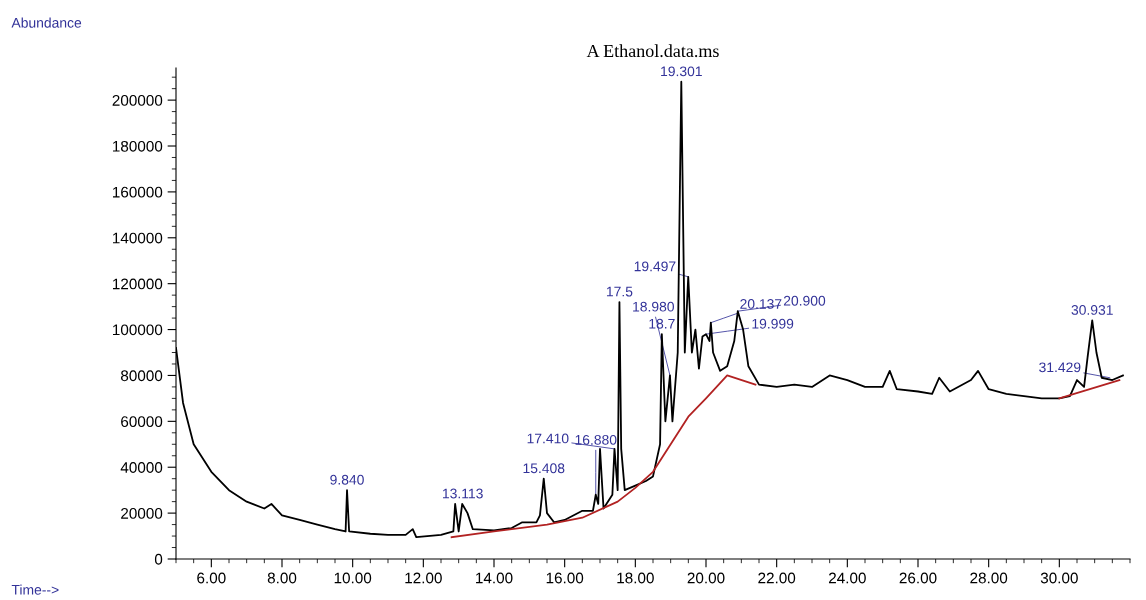  What do you see at coordinates (804, 300) in the screenshot?
I see `annotation: 20.900` at bounding box center [804, 300].